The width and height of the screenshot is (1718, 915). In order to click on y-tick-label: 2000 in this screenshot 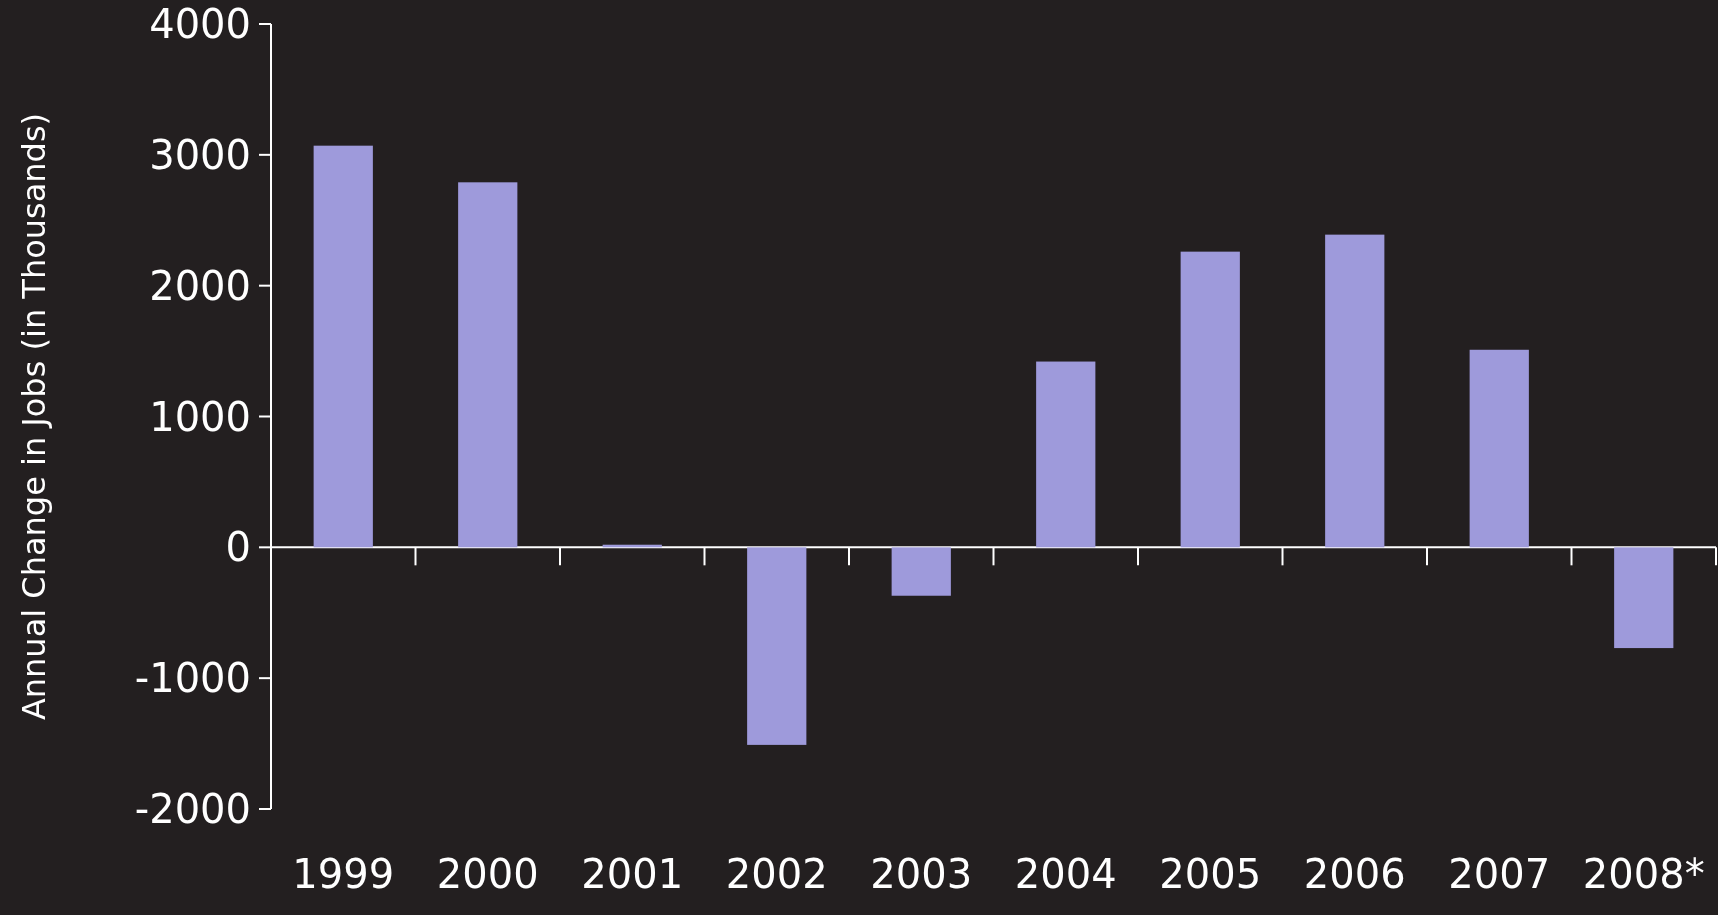, I will do `click(200, 285)`.